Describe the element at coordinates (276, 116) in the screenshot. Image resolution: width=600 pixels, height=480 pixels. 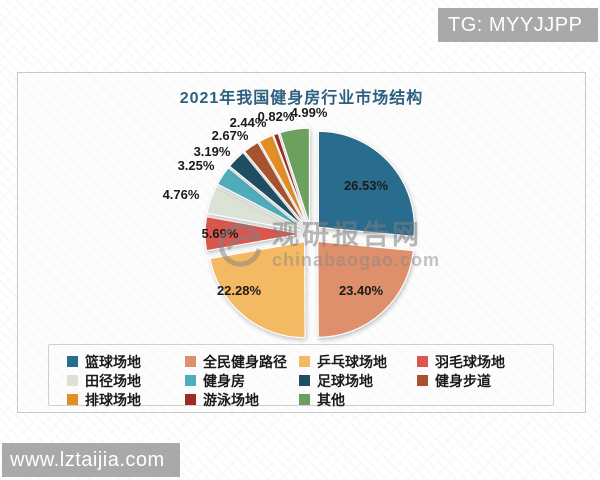
I see `pie-slice-label: 0.82%` at that location.